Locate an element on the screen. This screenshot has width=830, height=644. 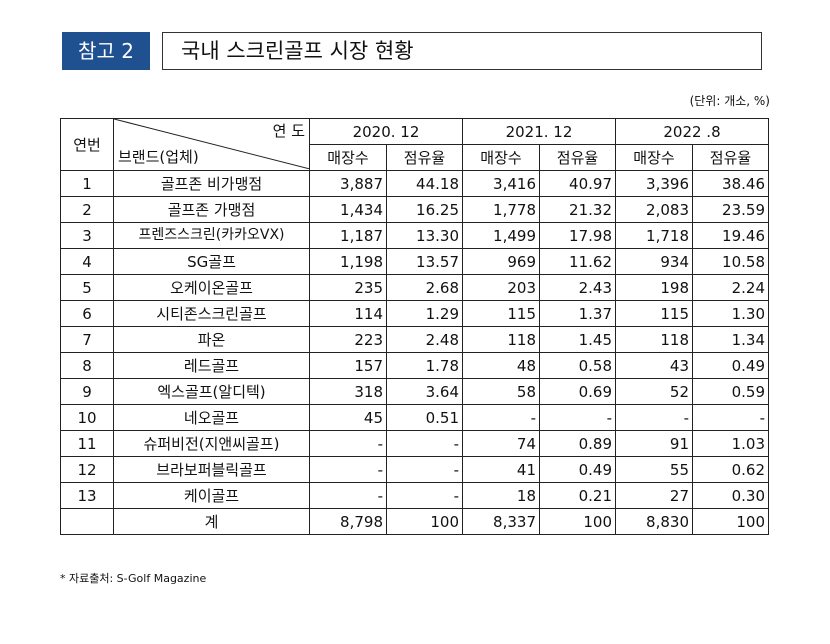
value-cell: 38.46 is located at coordinates (730, 183).